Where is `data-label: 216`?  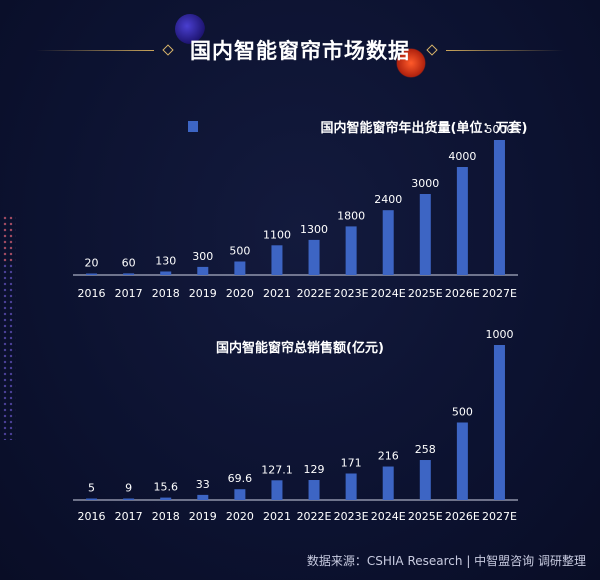
data-label: 216 is located at coordinates (388, 456).